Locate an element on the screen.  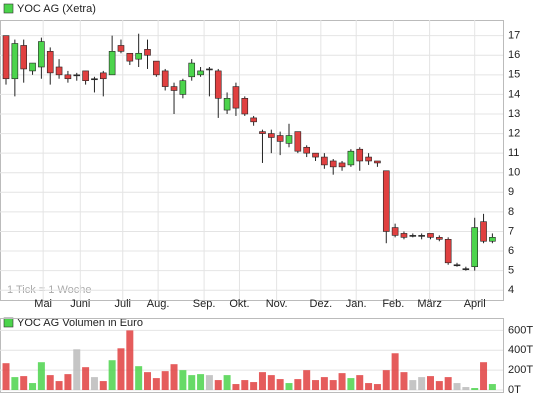
x-tick-label: Juli is located at coordinates (122, 304).